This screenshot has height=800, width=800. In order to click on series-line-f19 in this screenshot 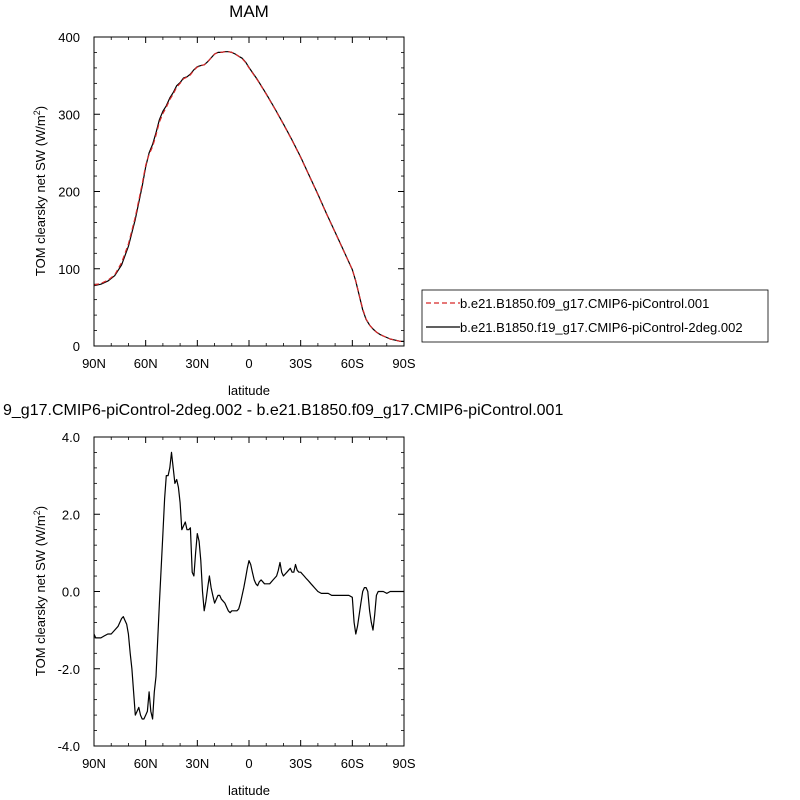, I will do `click(248, 196)`.